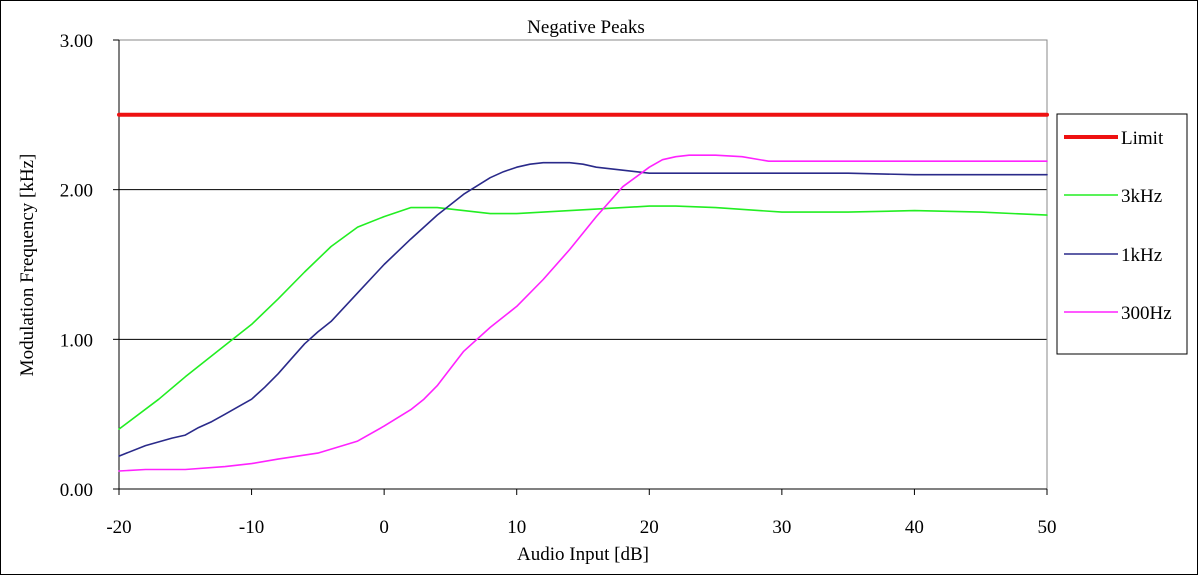  I want to click on x-tick-label: 40, so click(914, 527).